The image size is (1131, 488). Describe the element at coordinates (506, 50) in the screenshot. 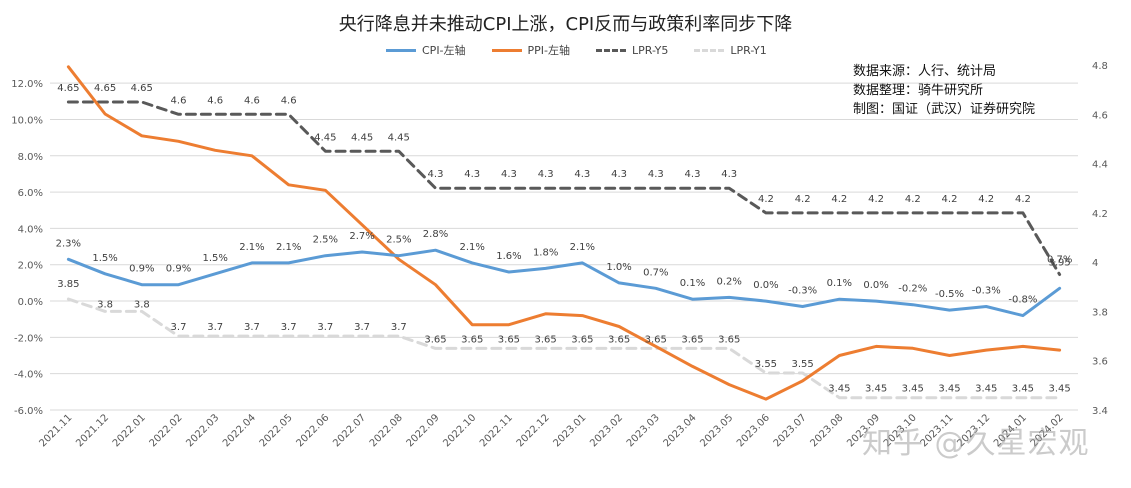

I see `legend-swatch-ppi` at that location.